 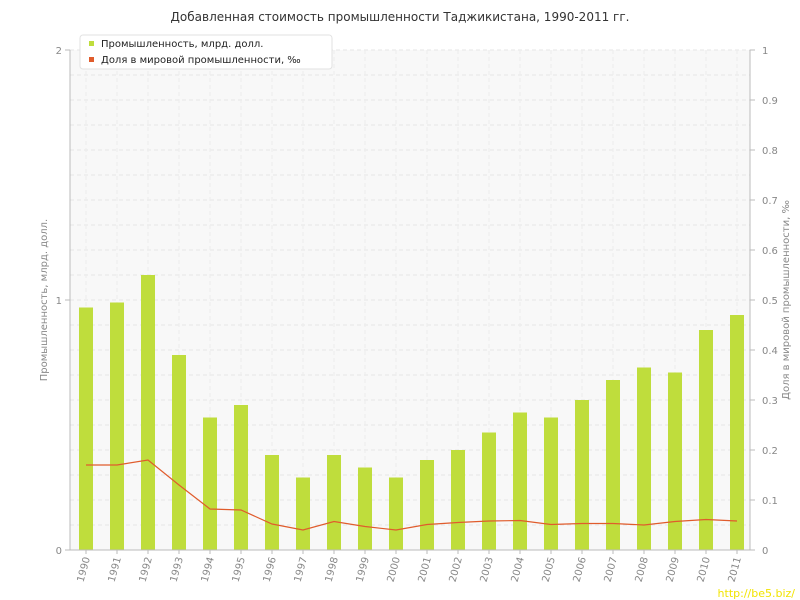 I want to click on y-tick-label-right: 1, so click(x=765, y=51).